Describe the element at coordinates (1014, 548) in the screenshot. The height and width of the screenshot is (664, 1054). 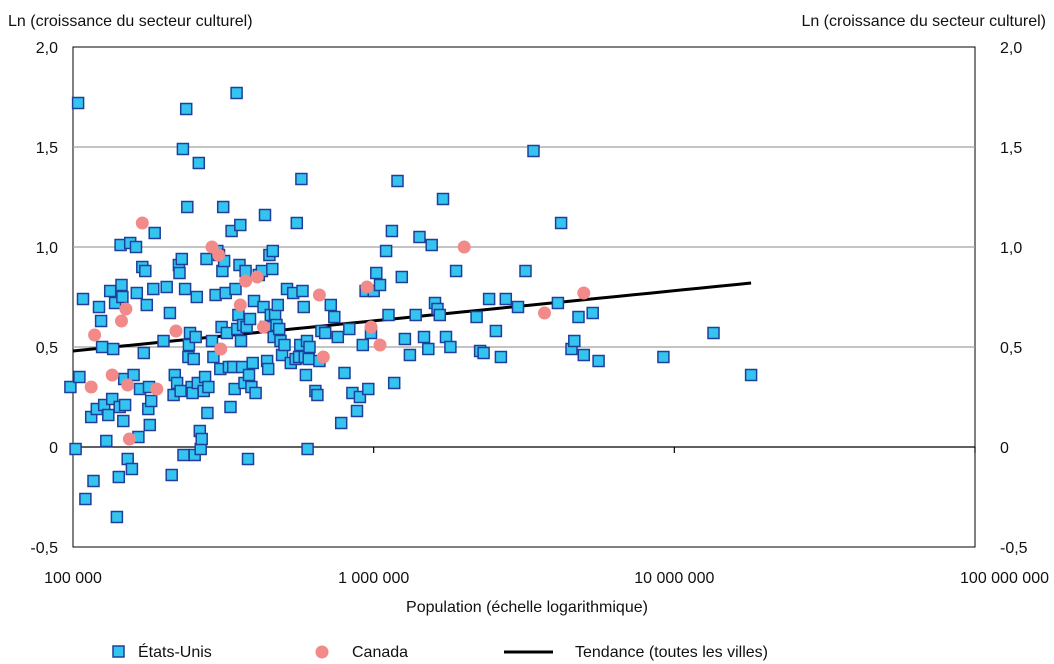
I see `y-right-tick-label: -0,5` at that location.